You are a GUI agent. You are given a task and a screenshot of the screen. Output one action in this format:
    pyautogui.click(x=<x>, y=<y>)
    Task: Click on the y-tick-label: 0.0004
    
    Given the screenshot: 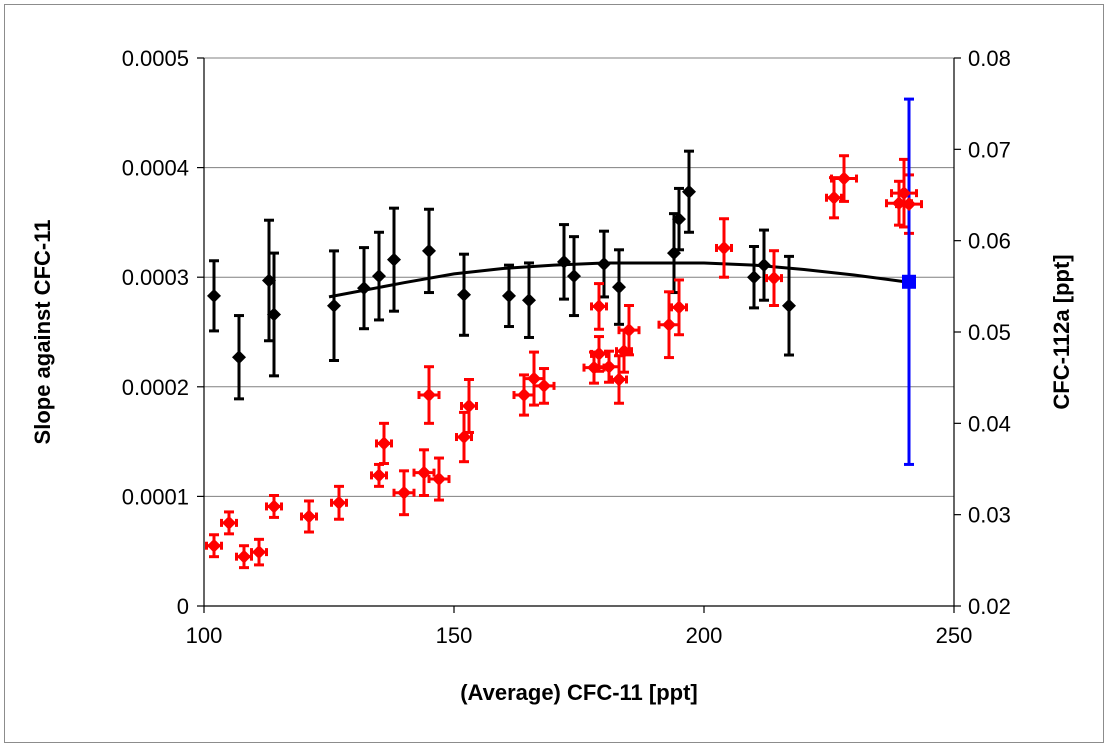 What is the action you would take?
    pyautogui.click(x=155, y=168)
    